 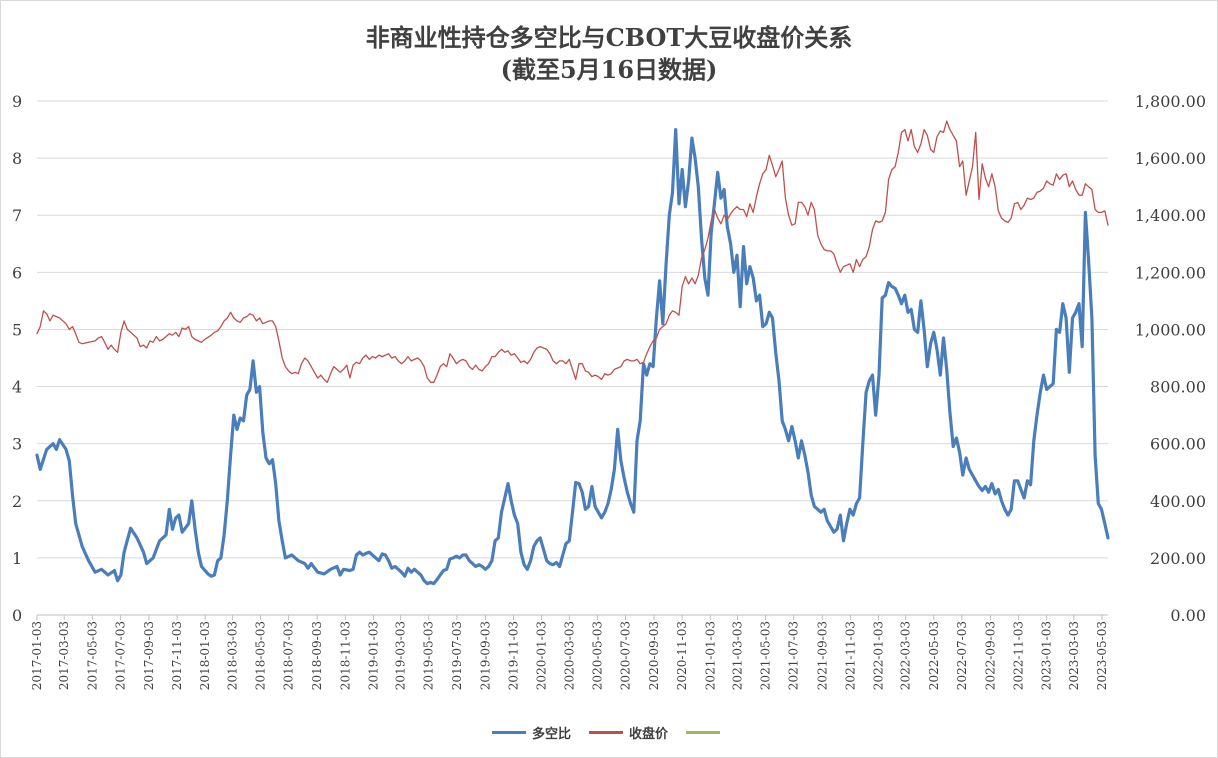 I want to click on y-left-tick-label: 8, so click(x=17, y=158).